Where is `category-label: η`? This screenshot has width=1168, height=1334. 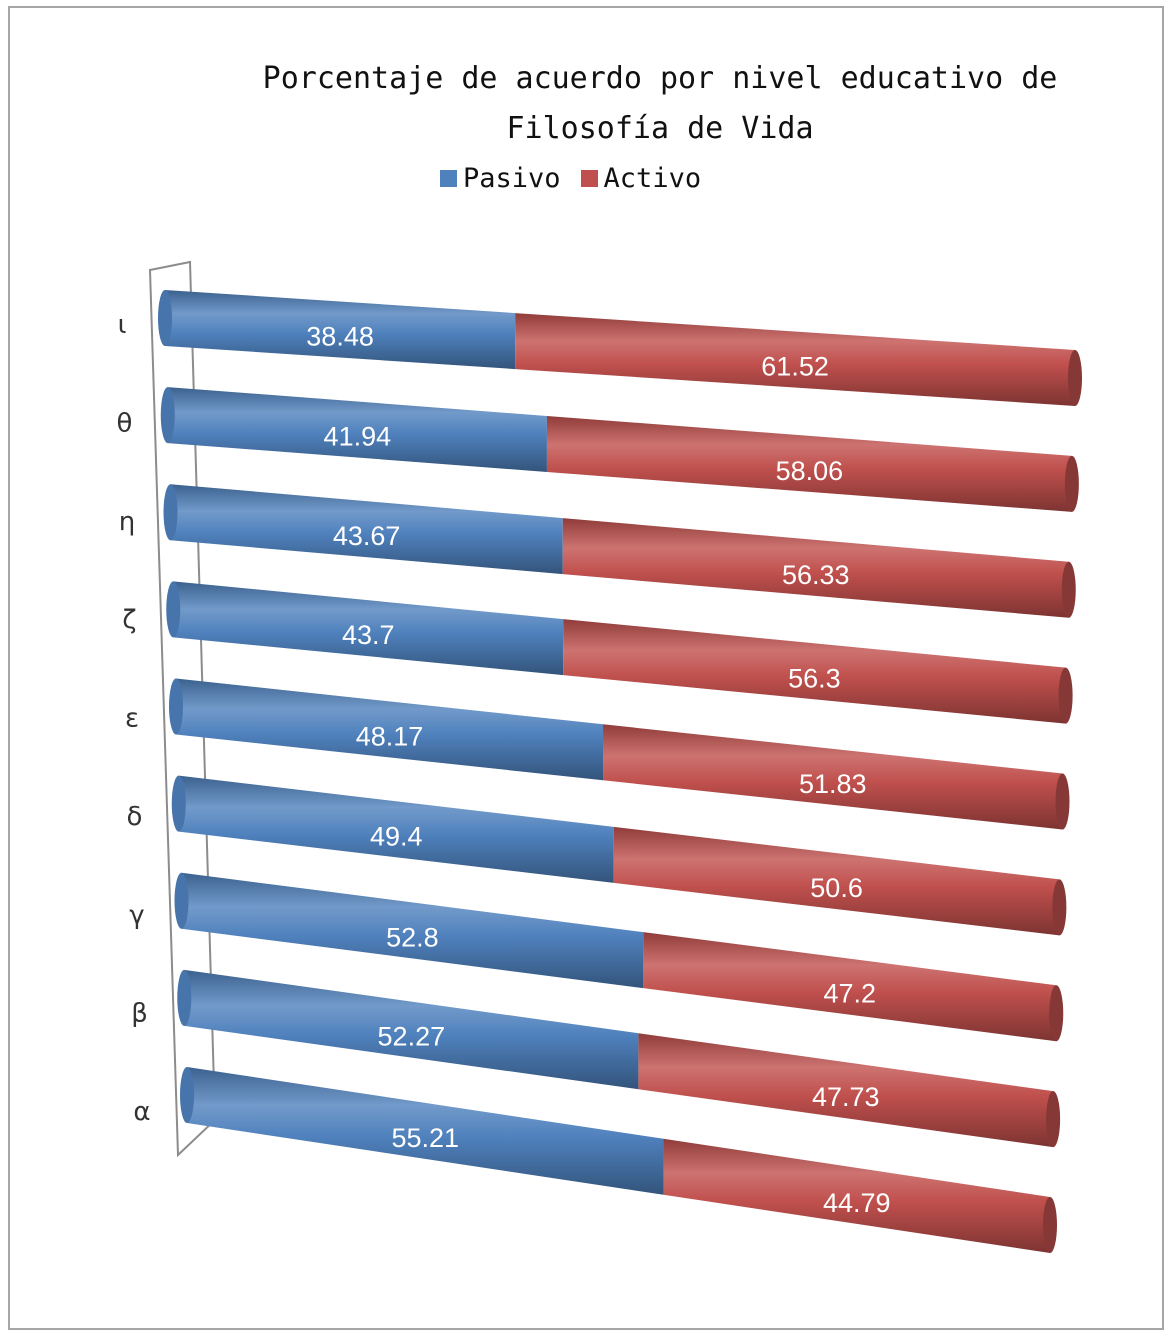 category-label: η is located at coordinates (127, 522).